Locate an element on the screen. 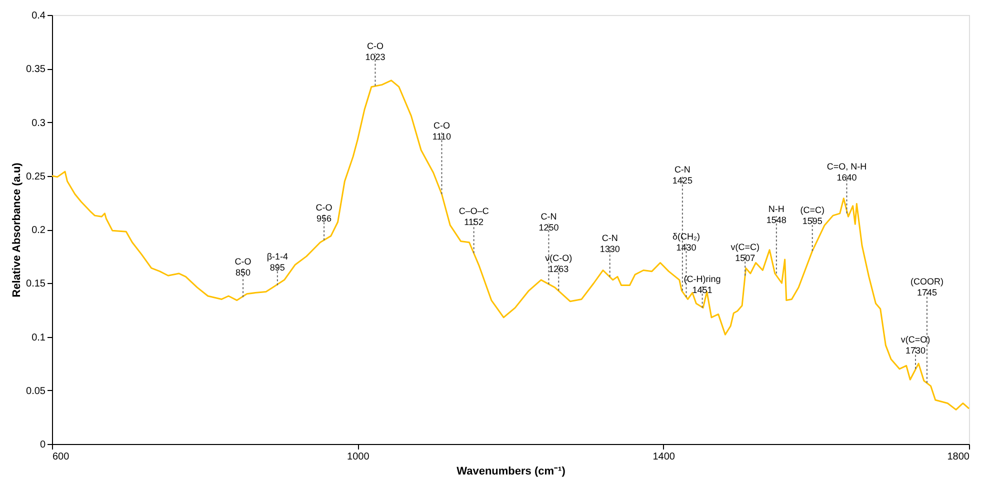 The image size is (984, 484). x-tick-label: 1000 is located at coordinates (358, 457).